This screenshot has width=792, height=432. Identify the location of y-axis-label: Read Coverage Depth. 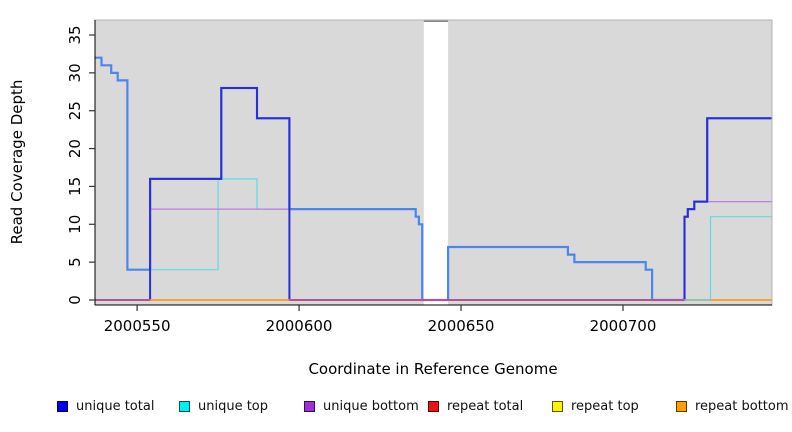
(17, 162).